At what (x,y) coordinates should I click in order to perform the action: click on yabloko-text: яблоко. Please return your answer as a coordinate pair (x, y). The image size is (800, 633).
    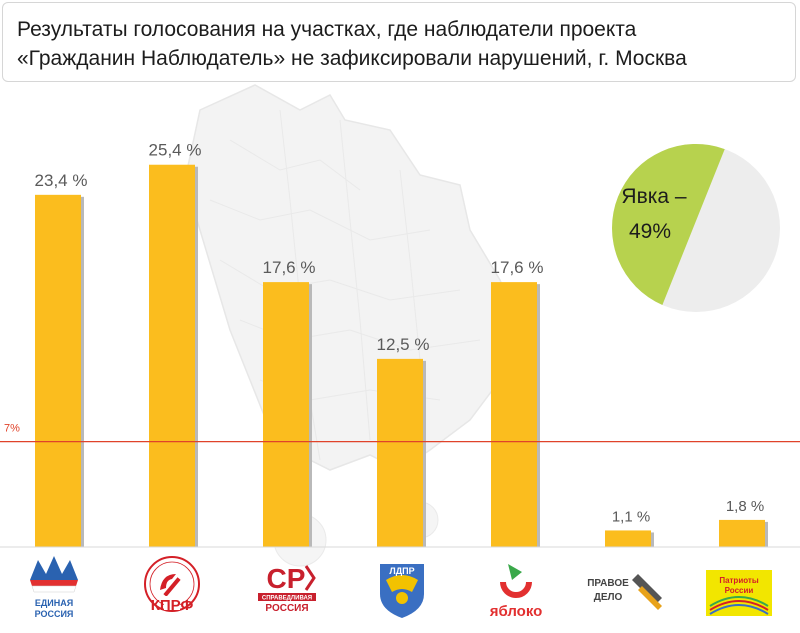
    Looking at the image, I should click on (516, 611).